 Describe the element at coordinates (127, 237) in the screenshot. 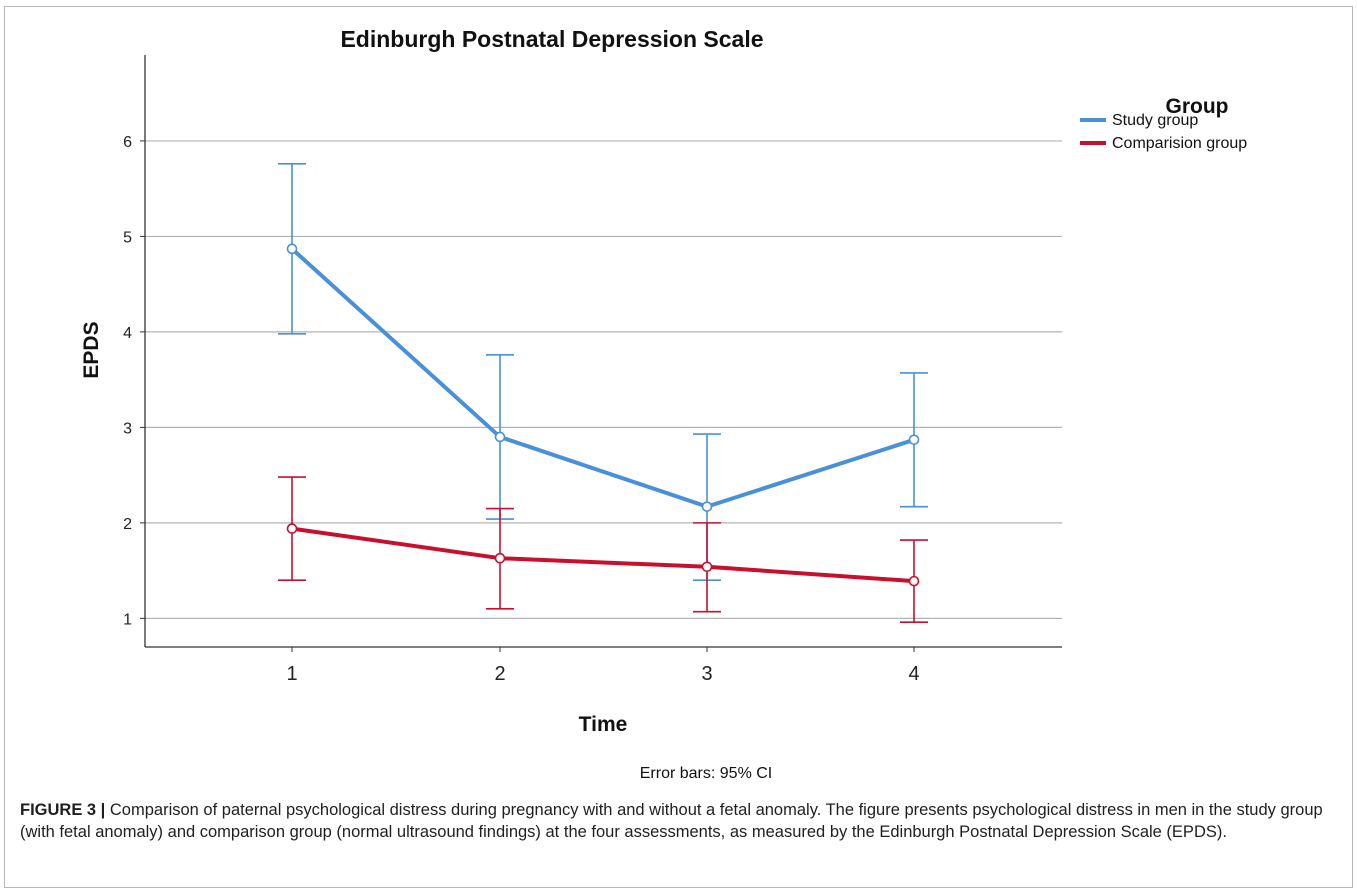

I see `y-tick-label-5: 5` at that location.